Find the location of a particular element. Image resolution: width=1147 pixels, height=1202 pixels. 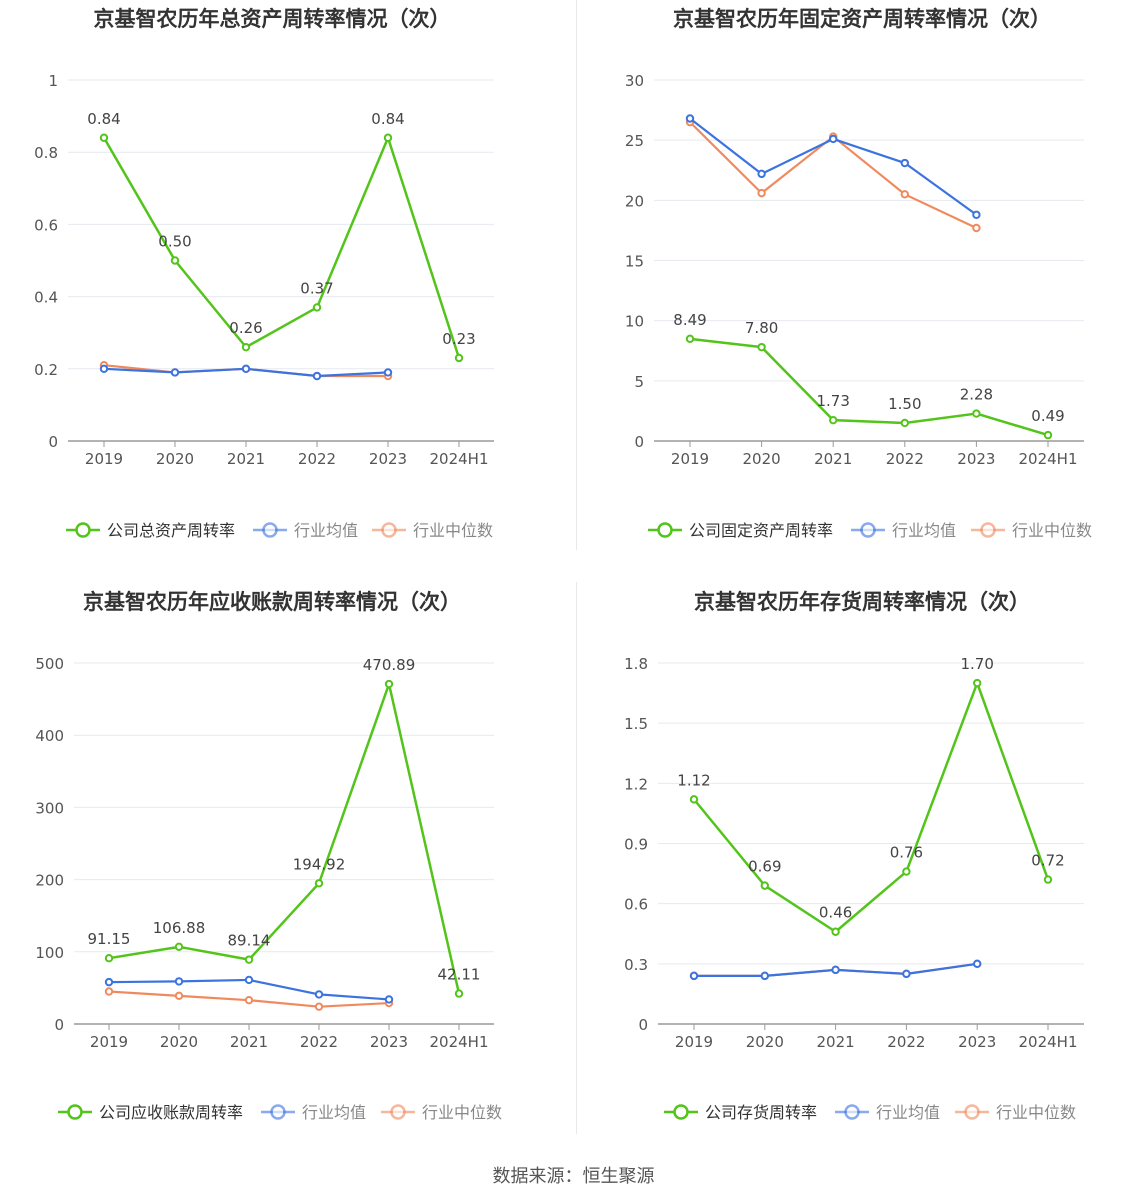

chart-title: 京基智农历年应收账款周转率情况（次） is located at coordinates (272, 602).